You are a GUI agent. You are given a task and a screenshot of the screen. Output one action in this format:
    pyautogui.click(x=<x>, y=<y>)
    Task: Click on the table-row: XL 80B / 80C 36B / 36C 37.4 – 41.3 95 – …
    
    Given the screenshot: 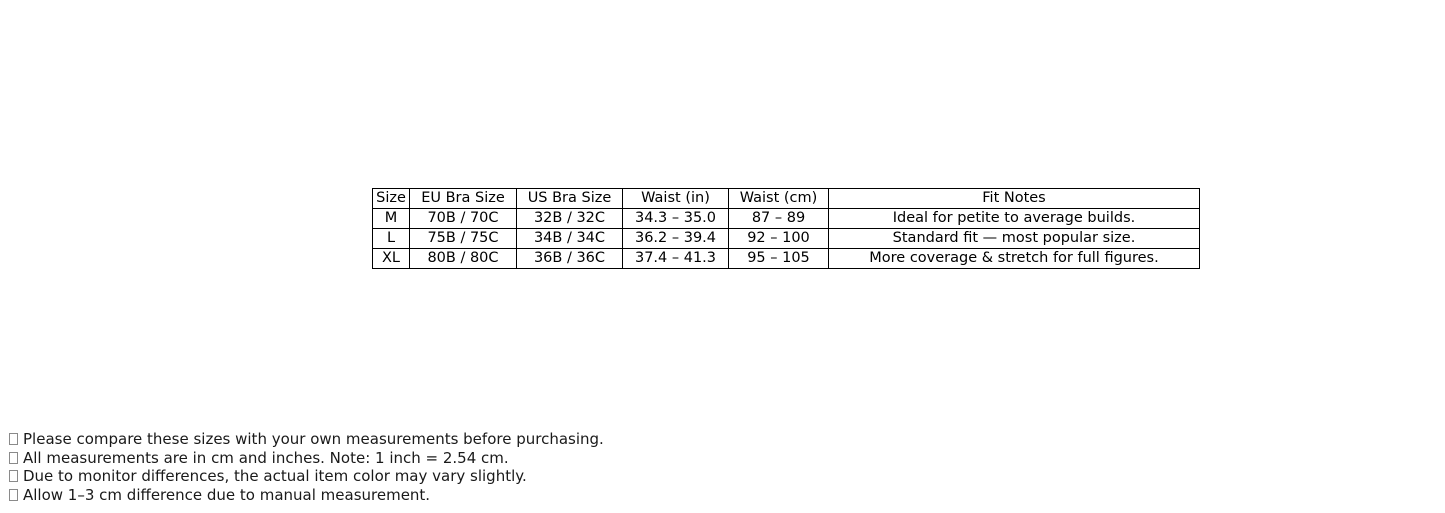 What is the action you would take?
    pyautogui.click(x=786, y=258)
    